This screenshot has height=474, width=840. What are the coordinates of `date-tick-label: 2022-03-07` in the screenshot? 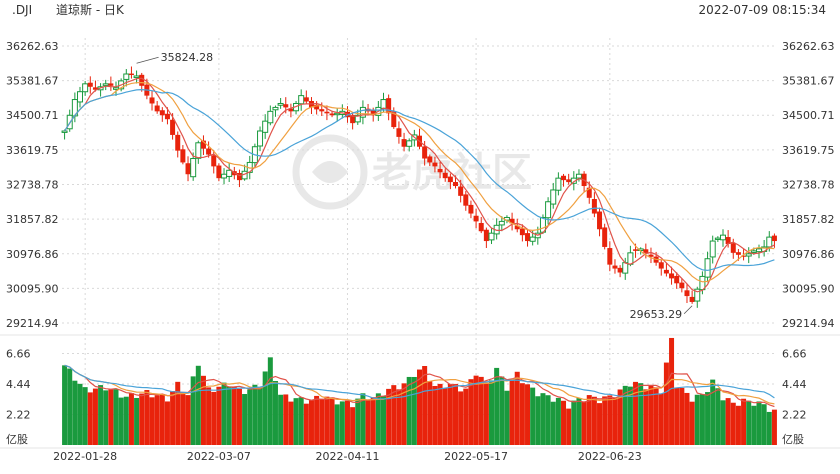 It's located at (219, 456).